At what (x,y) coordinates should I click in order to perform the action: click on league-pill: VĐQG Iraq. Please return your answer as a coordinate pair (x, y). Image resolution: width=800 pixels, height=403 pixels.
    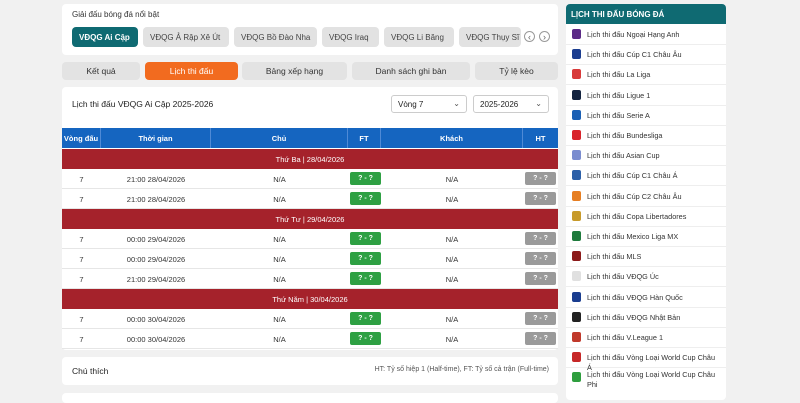
    Looking at the image, I should click on (350, 37).